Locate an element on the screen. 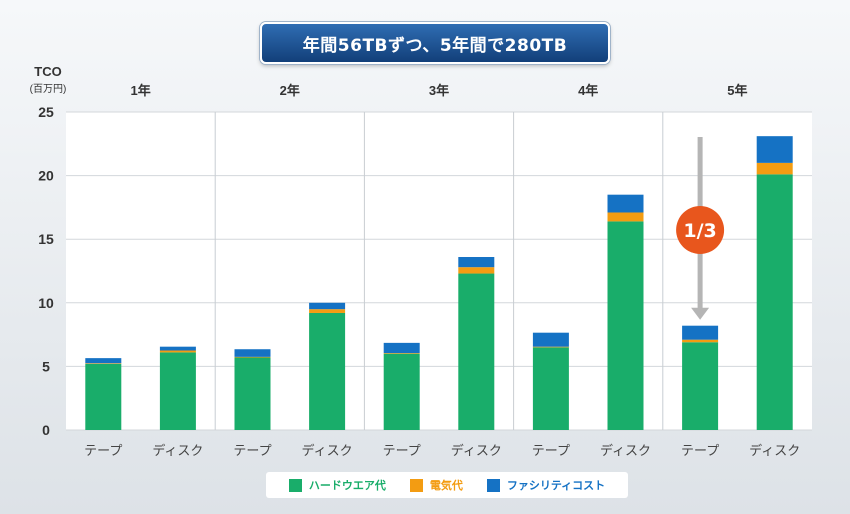 This screenshot has width=850, height=514. legend: ハードウエア代 電気代 ファシリティコスト is located at coordinates (447, 485).